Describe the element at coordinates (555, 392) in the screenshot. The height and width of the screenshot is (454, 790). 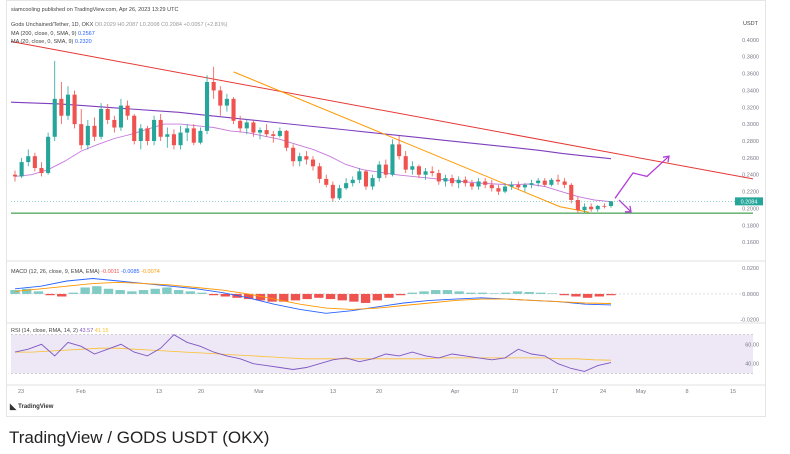
I see `x-tick-label: 17` at that location.